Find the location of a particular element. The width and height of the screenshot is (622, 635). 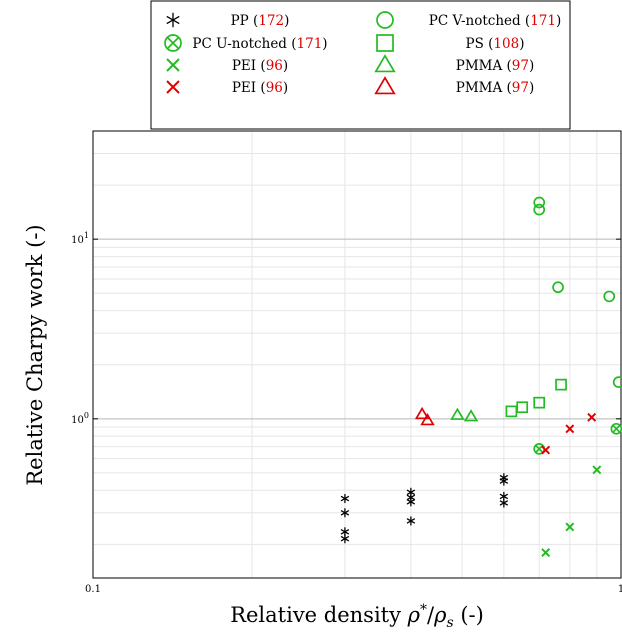

x-axis-title-rho-s: ρ is located at coordinates (440, 615).